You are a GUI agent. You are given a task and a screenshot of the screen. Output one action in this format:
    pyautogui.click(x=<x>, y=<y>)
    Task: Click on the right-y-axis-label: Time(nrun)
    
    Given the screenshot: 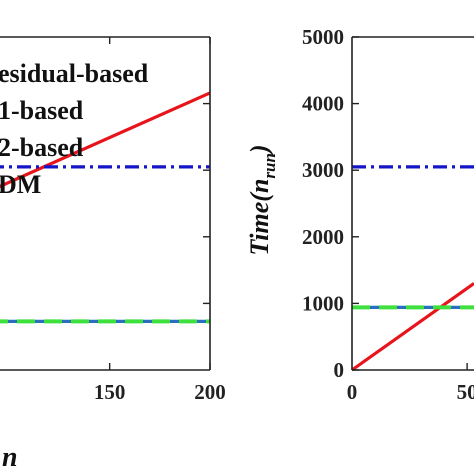 What is the action you would take?
    pyautogui.click(x=262, y=199)
    